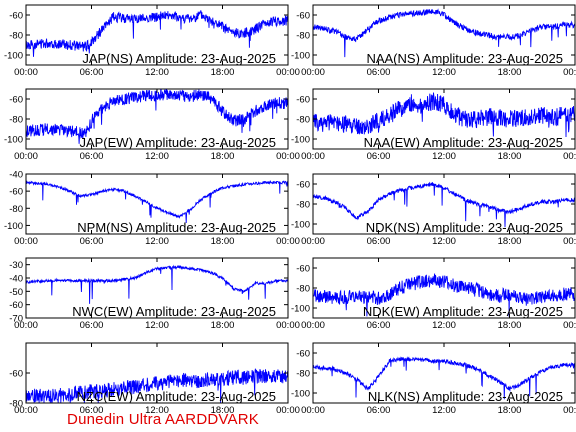 The image size is (576, 432). I want to click on panel-title: JAP(EW) Amplitude: 23-Aug-2025, so click(177, 142).